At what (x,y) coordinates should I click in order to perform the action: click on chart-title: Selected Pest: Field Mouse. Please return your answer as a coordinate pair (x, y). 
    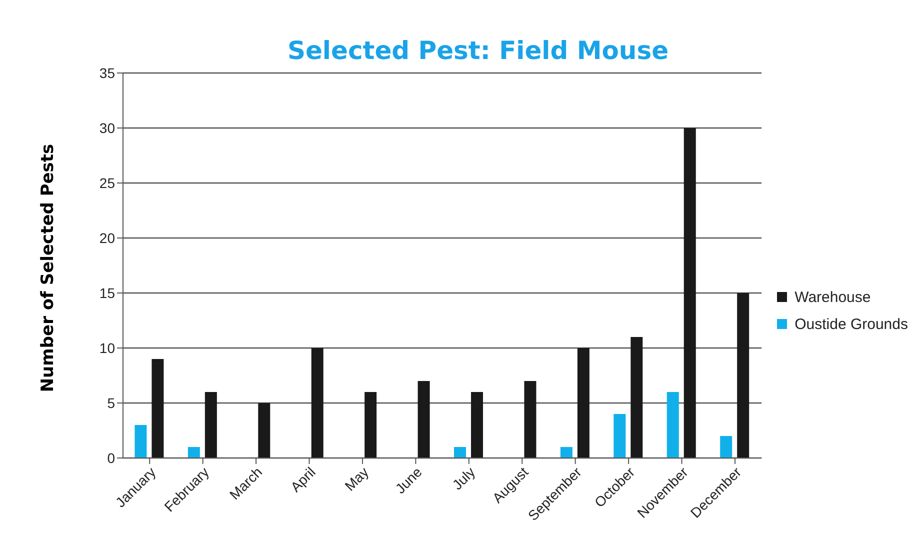
    Looking at the image, I should click on (478, 50).